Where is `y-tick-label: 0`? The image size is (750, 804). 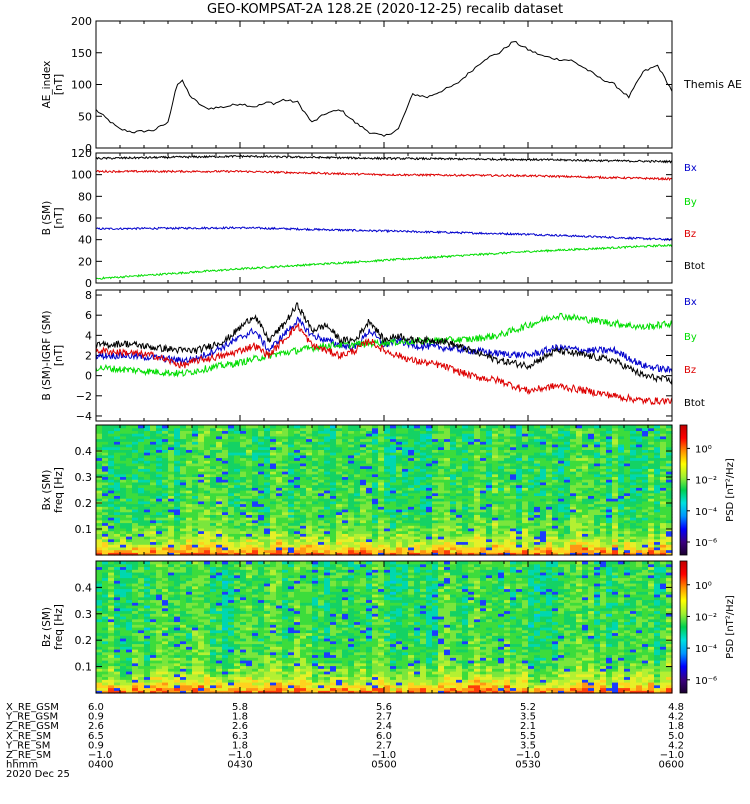 y-tick-label: 0 is located at coordinates (88, 376).